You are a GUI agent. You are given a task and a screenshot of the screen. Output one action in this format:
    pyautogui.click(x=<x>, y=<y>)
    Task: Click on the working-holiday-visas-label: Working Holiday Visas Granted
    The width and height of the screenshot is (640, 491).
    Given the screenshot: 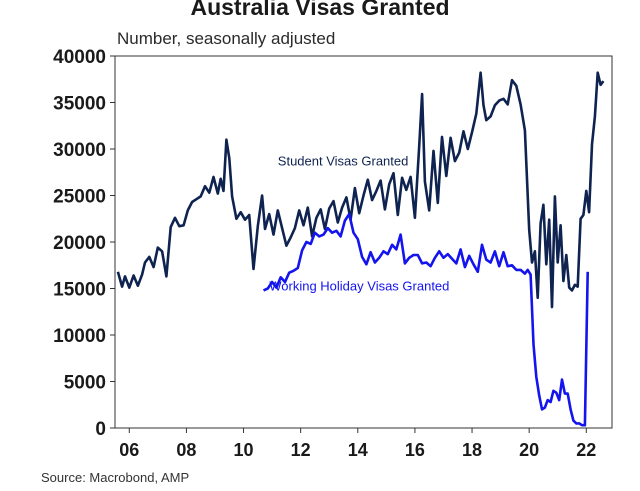 What is the action you would take?
    pyautogui.click(x=359, y=285)
    